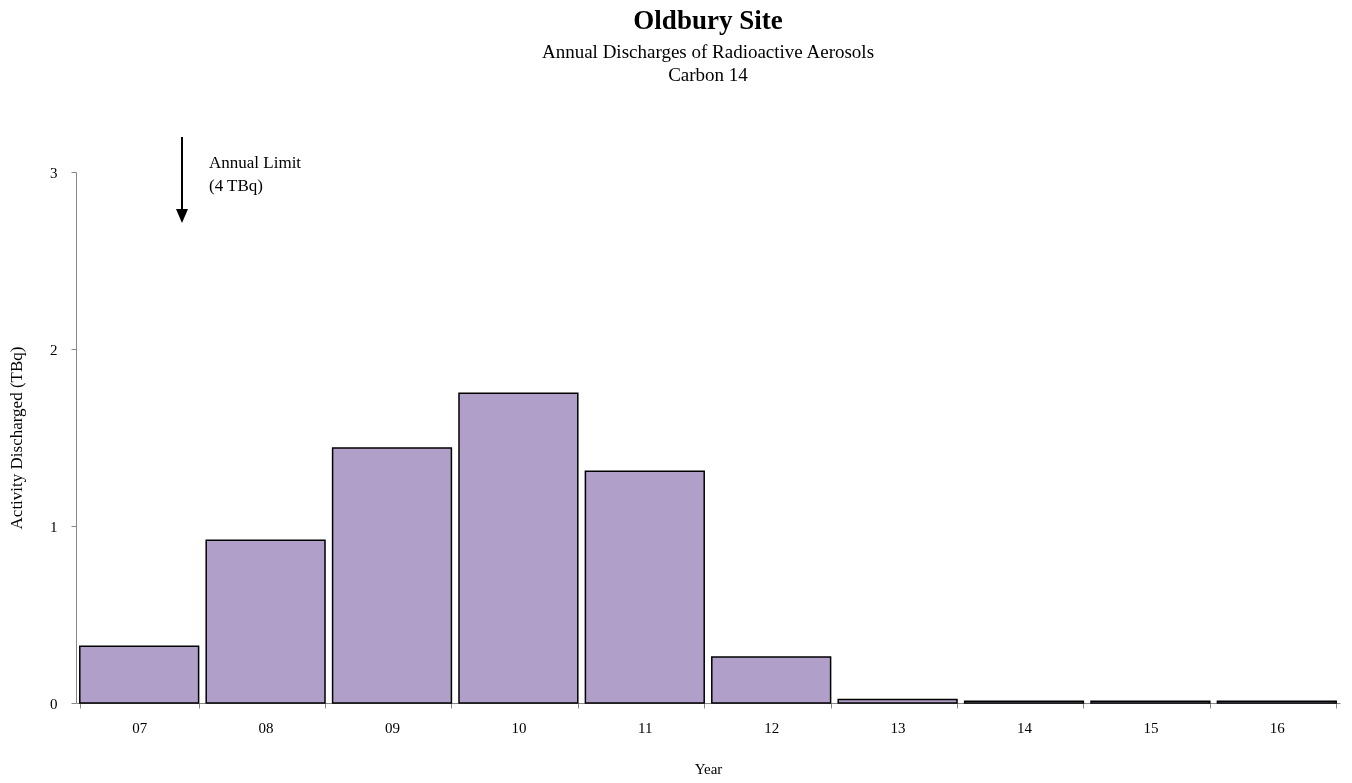 This screenshot has height=783, width=1352. I want to click on y-tick-label: 0, so click(54, 703).